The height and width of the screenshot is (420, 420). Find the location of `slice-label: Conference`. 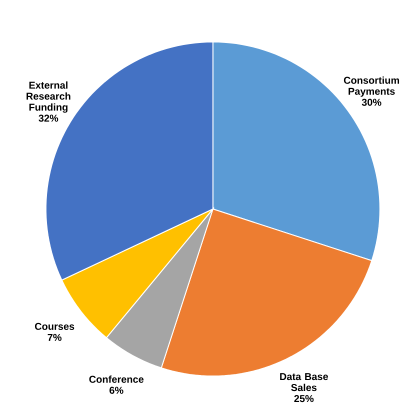

slice-label: Conference is located at coordinates (116, 379).